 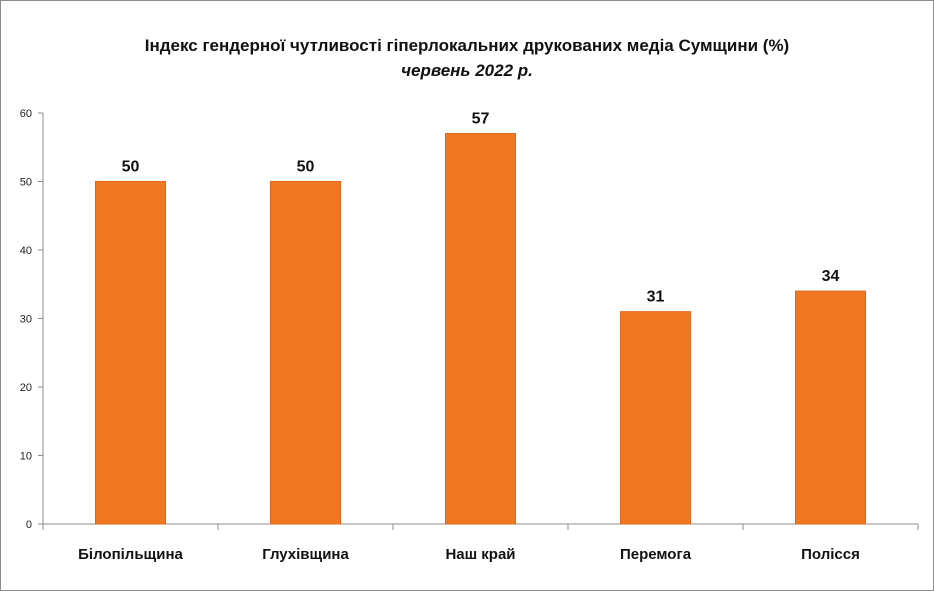 I want to click on category-label: Полісся, so click(x=830, y=554).